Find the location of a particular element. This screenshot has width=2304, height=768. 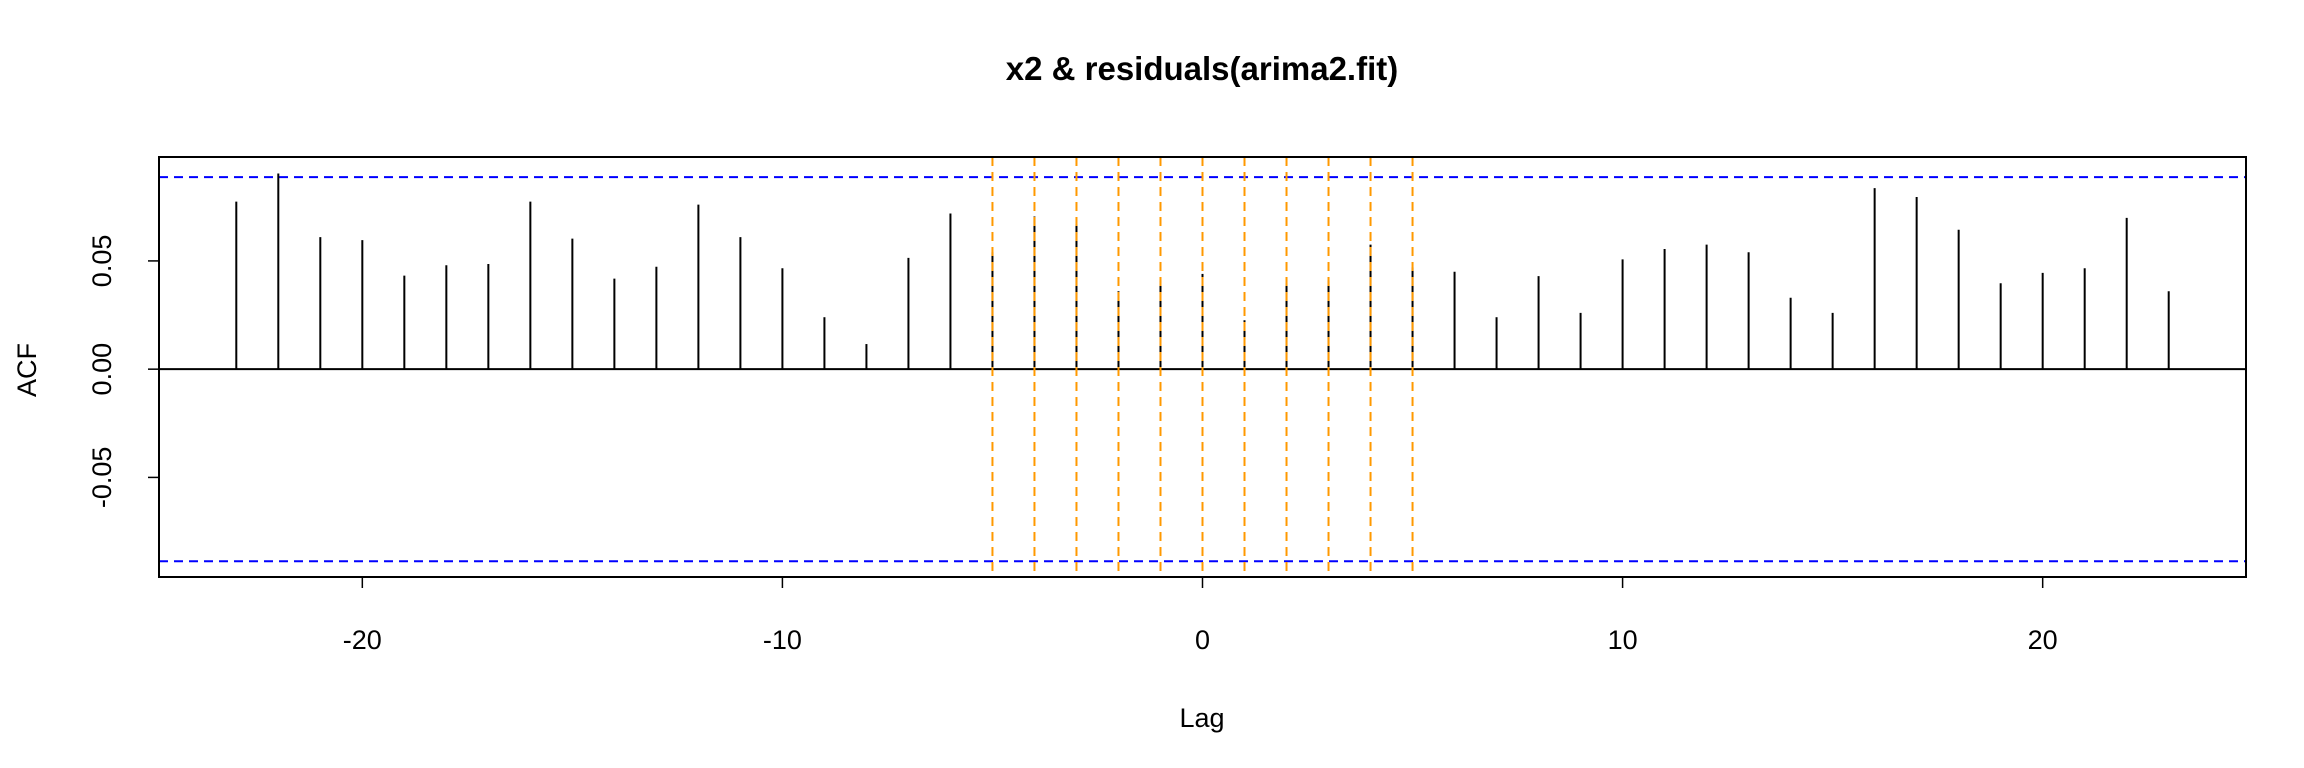

x-tick-label: 10 is located at coordinates (1623, 640).